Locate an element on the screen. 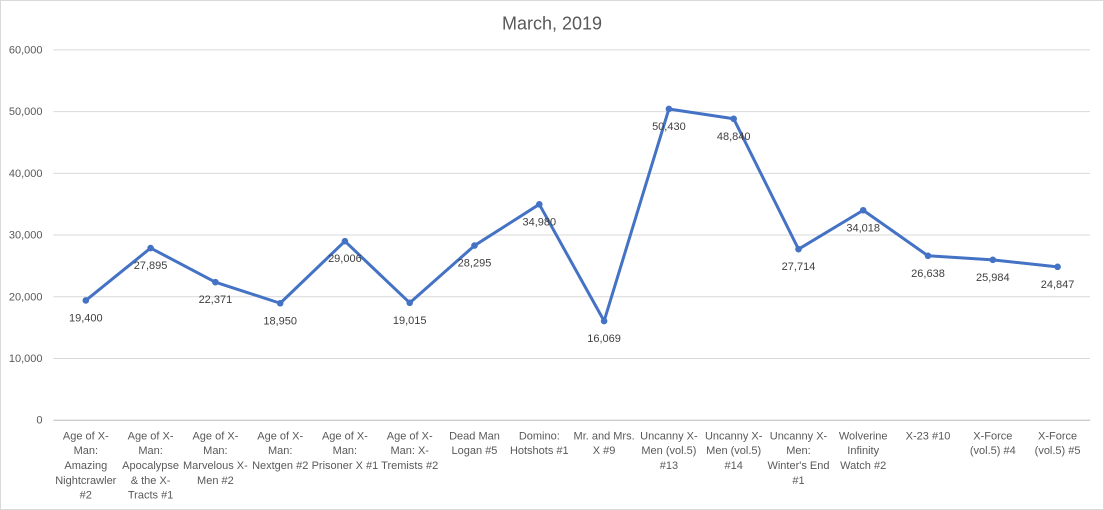 This screenshot has width=1104, height=510. svg-text: 48,840 is located at coordinates (734, 137).